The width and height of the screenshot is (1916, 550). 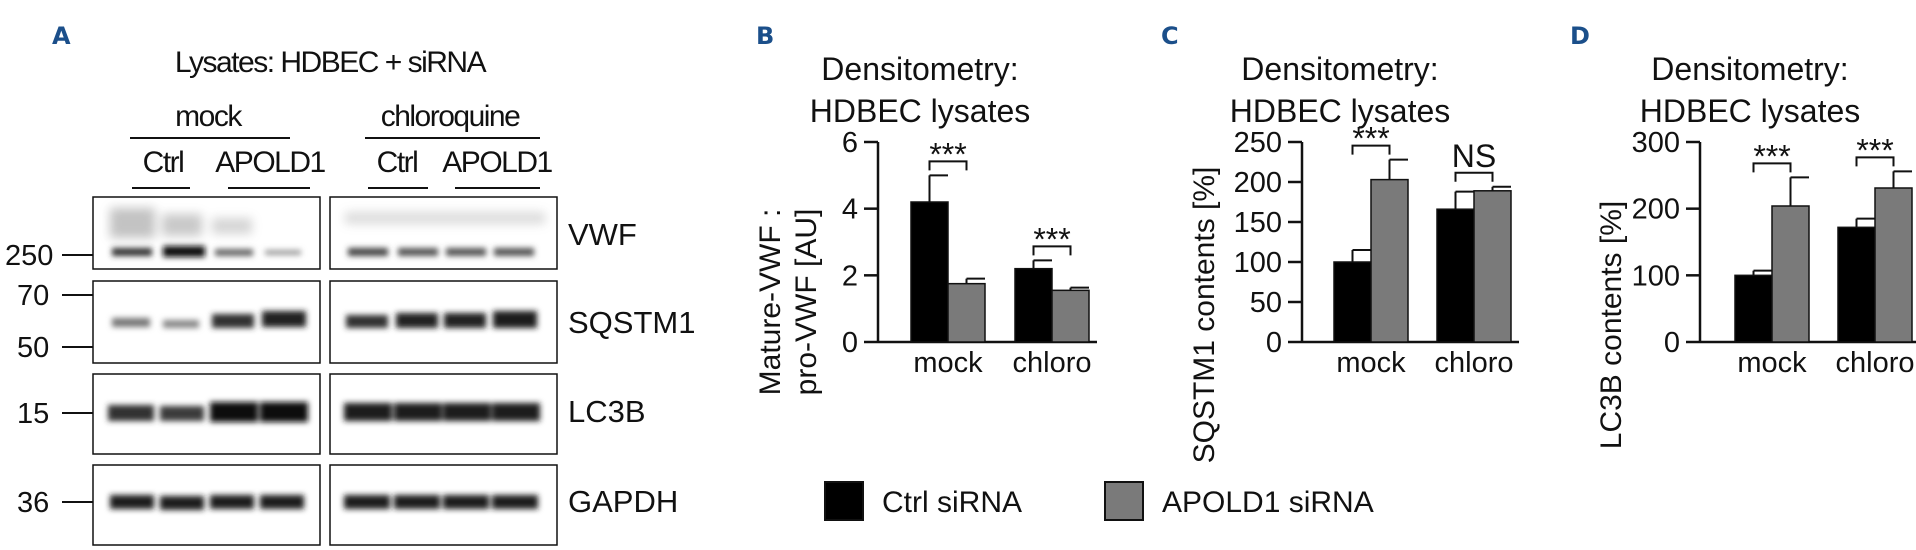 What do you see at coordinates (1371, 363) in the screenshot?
I see `panel-c-category-label: mock` at bounding box center [1371, 363].